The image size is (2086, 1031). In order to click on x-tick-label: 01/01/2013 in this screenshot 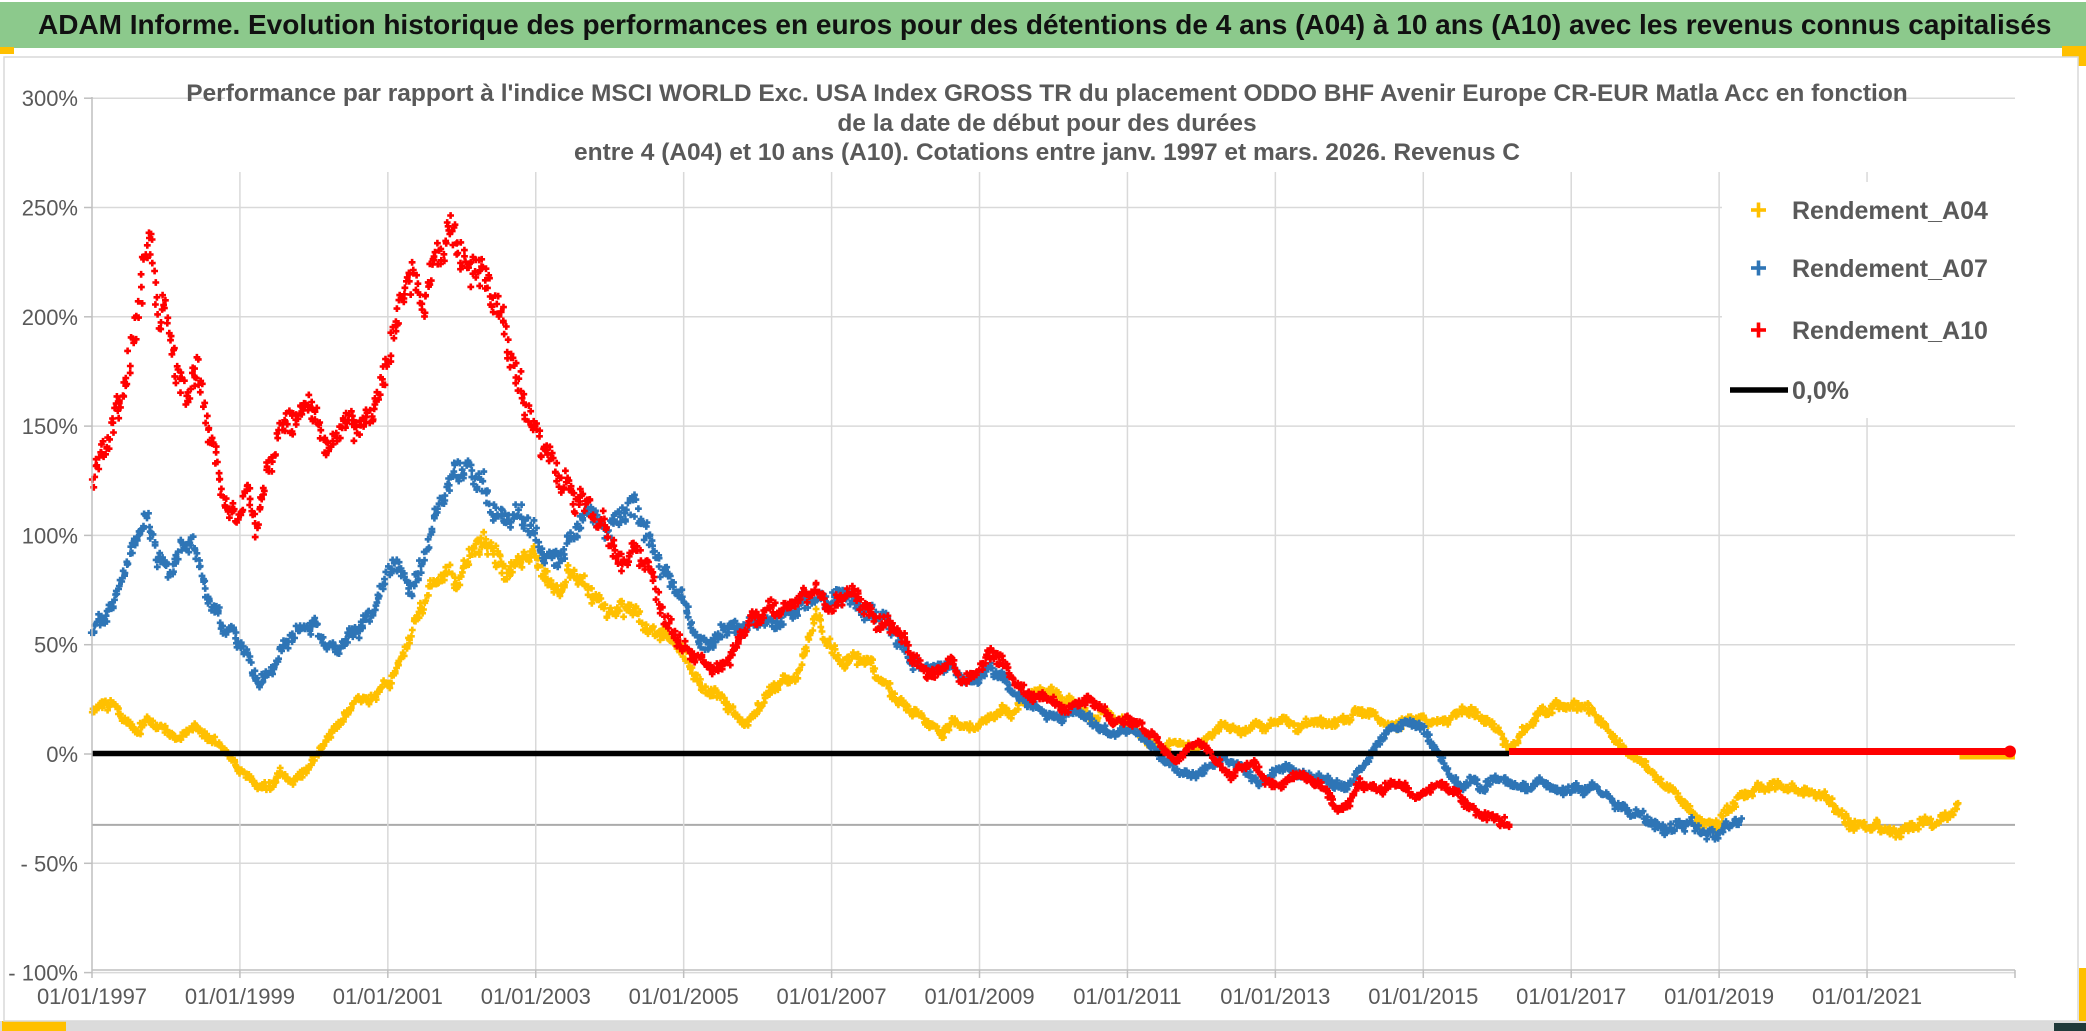, I will do `click(1275, 996)`.